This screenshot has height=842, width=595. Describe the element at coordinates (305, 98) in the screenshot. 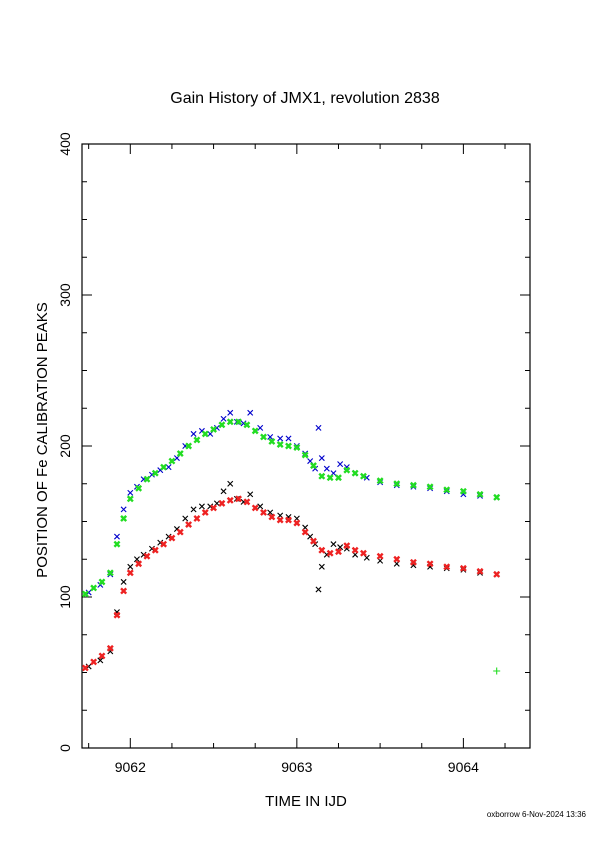

I see `chart-title: Gain History of JMX1, revolution 2838` at that location.